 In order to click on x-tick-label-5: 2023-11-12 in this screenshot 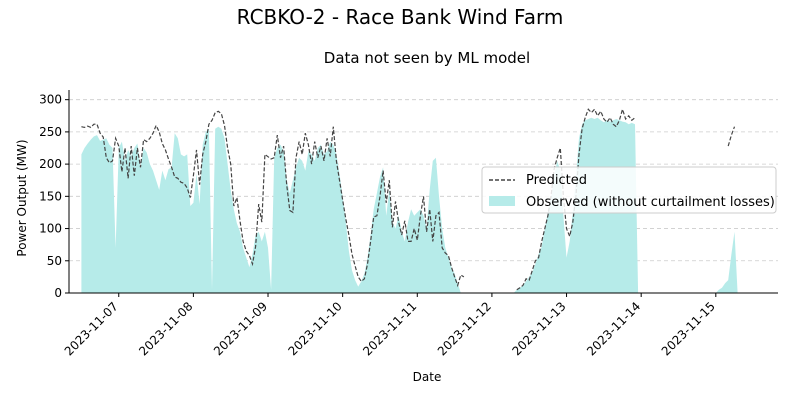, I will do `click(464, 328)`.